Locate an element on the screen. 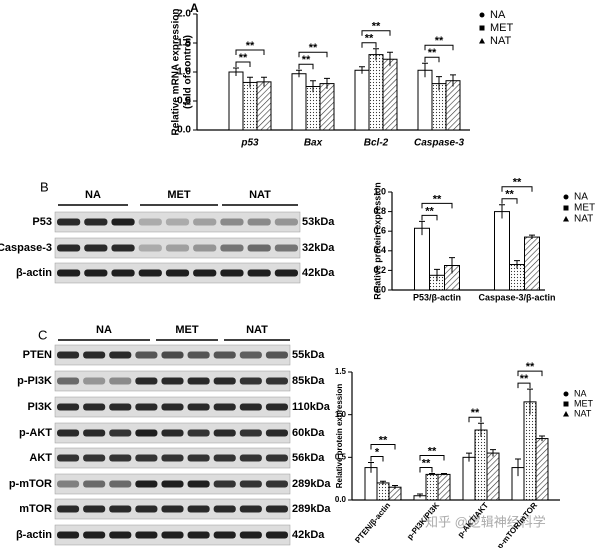 Image resolution: width=600 pixels, height=548 pixels. y-tick-label: 0.6 is located at coordinates (379, 231).